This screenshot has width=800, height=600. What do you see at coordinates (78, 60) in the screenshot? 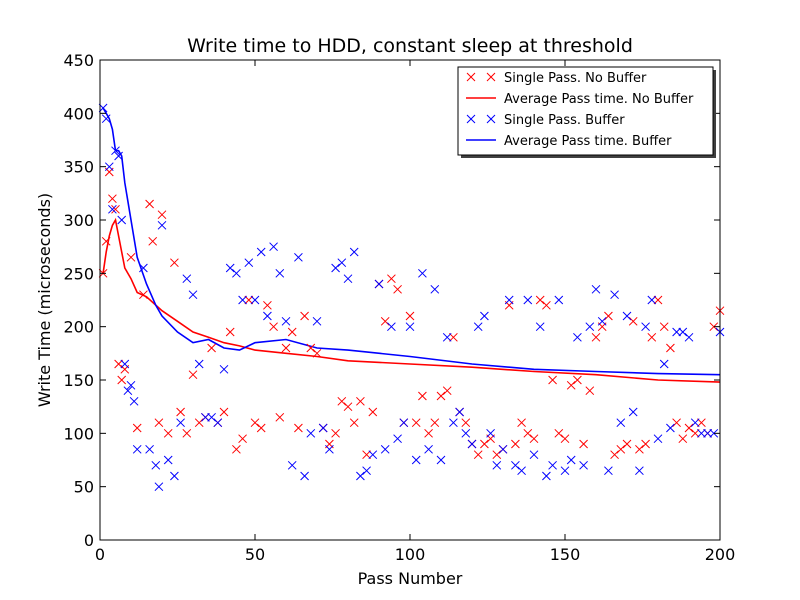
I see `y-tick-label: 450` at bounding box center [78, 60].